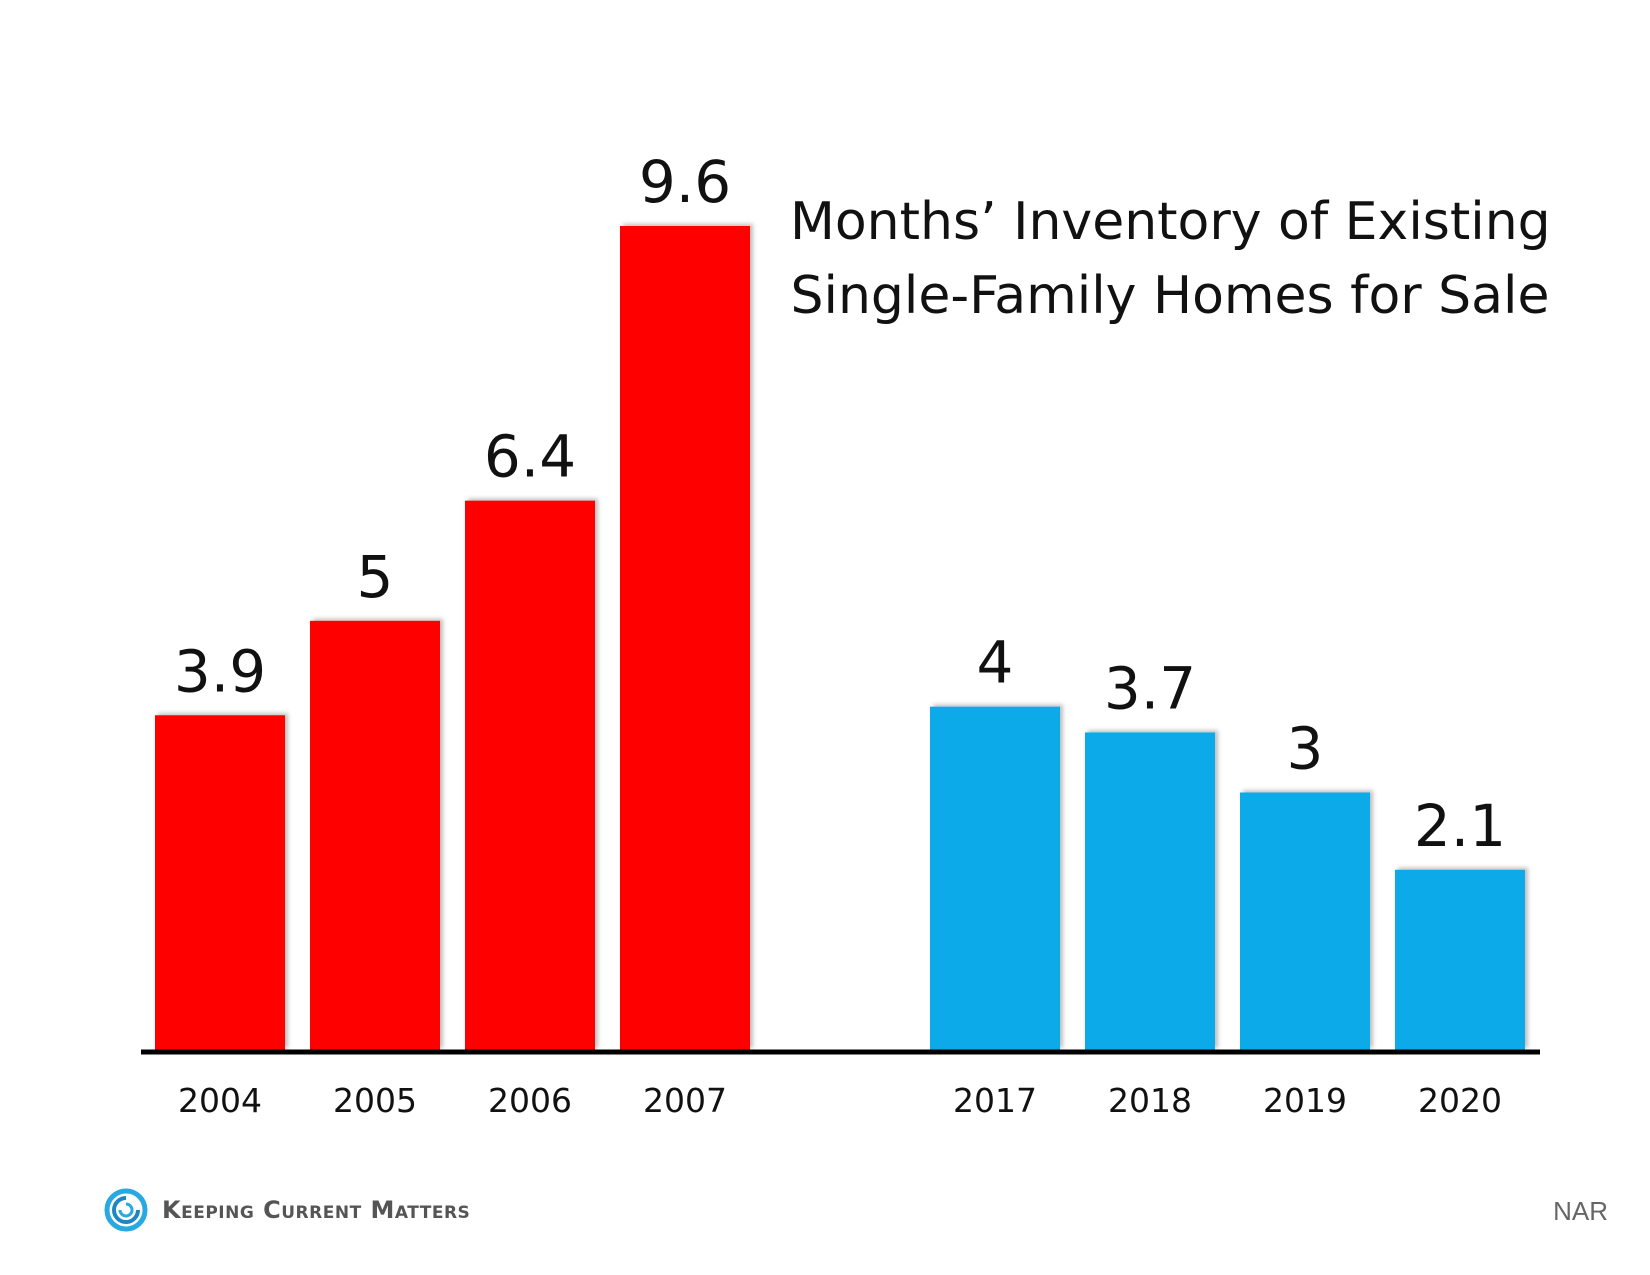 This screenshot has width=1650, height=1275. I want to click on keeping-current-matters-logo: Keeping Current Matters, so click(287, 1210).